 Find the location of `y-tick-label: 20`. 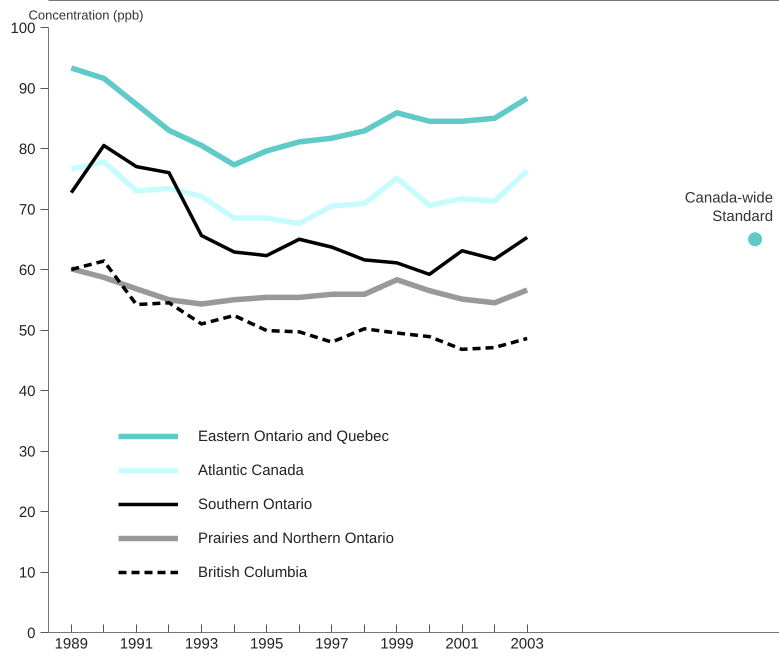

y-tick-label: 20 is located at coordinates (27, 512).